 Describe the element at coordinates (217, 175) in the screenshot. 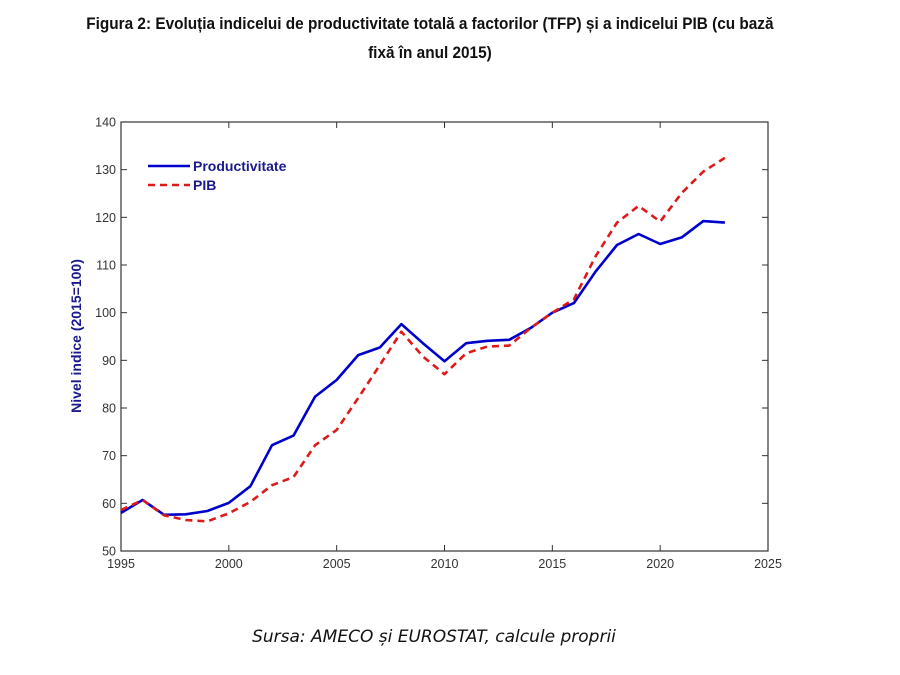

I see `chart-legend: Productivitate PIB` at that location.